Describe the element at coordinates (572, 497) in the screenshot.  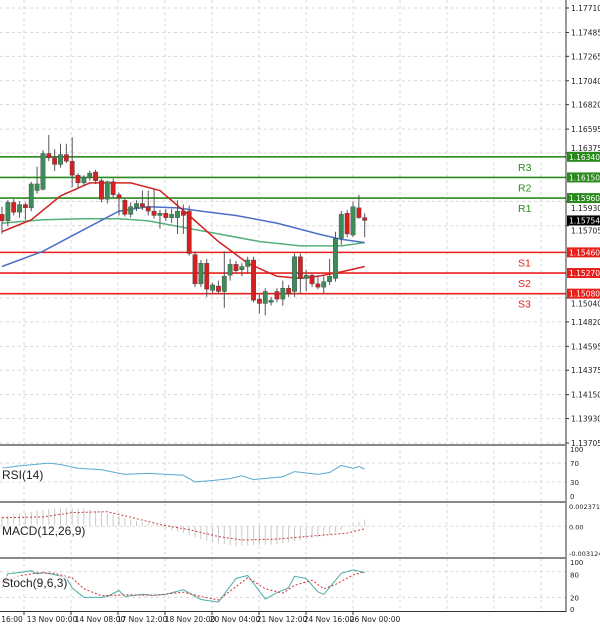
I see `rsi-axis-label: 0` at that location.